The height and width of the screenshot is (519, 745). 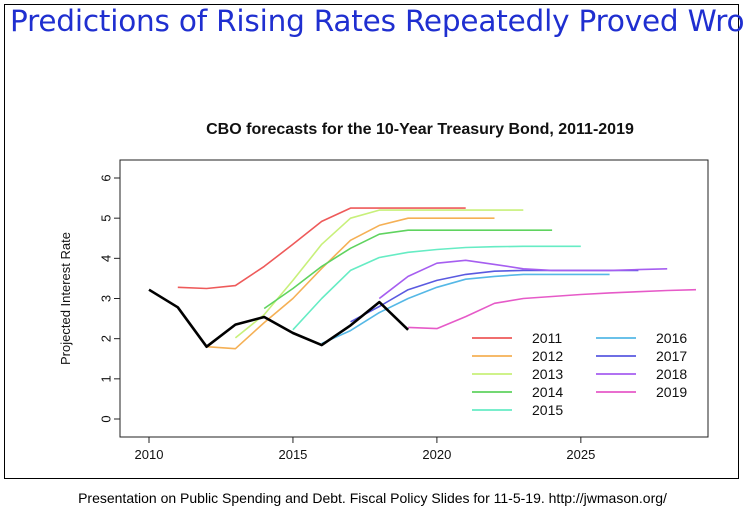 What do you see at coordinates (671, 374) in the screenshot?
I see `legend-label-2018: 2018` at bounding box center [671, 374].